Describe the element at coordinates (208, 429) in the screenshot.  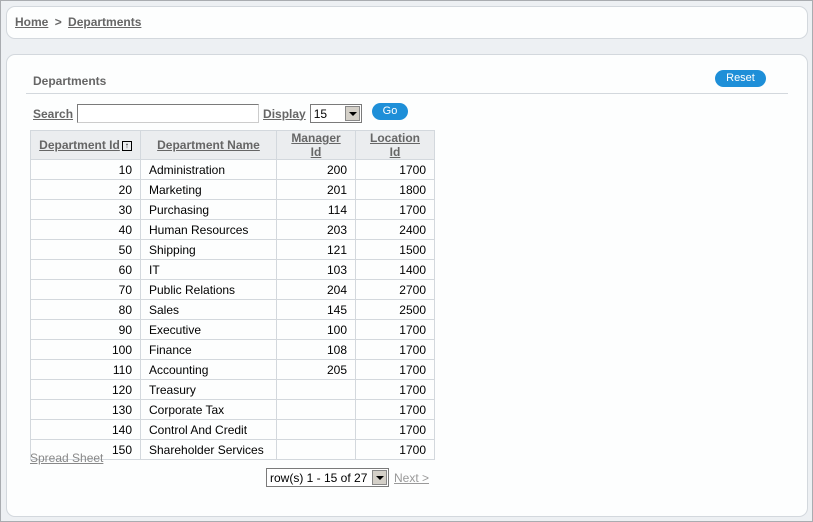
I see `cell-department-name: Control And Credit` at that location.